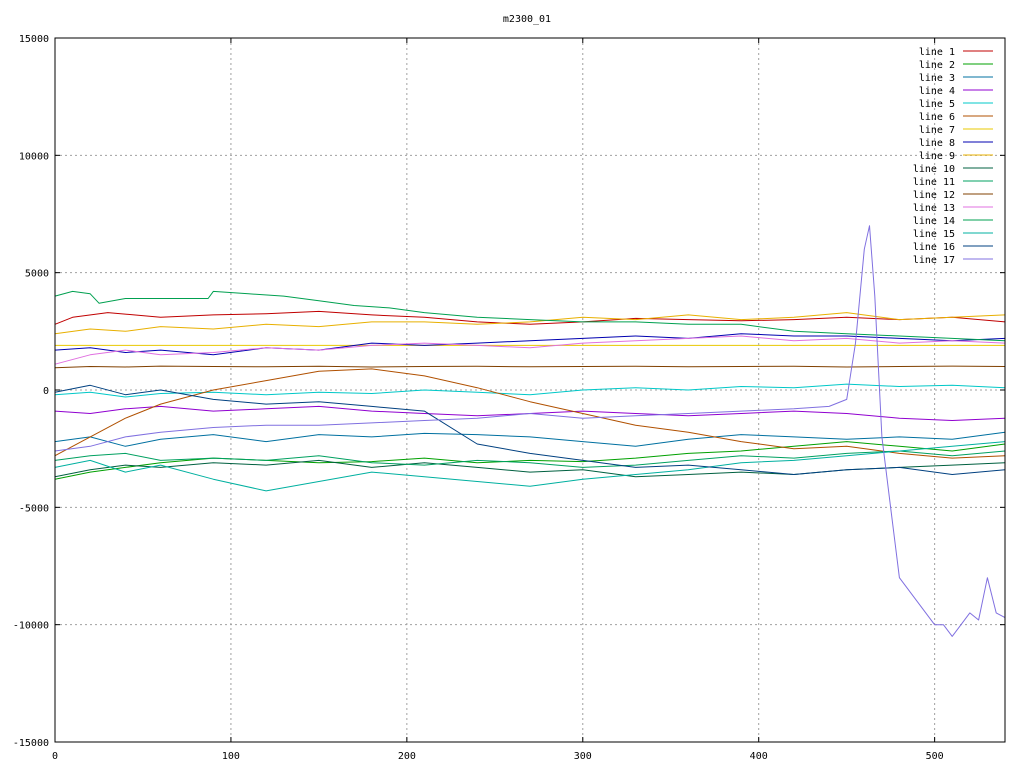 The width and height of the screenshot is (1024, 768). I want to click on y-tick-label: 0, so click(46, 391).